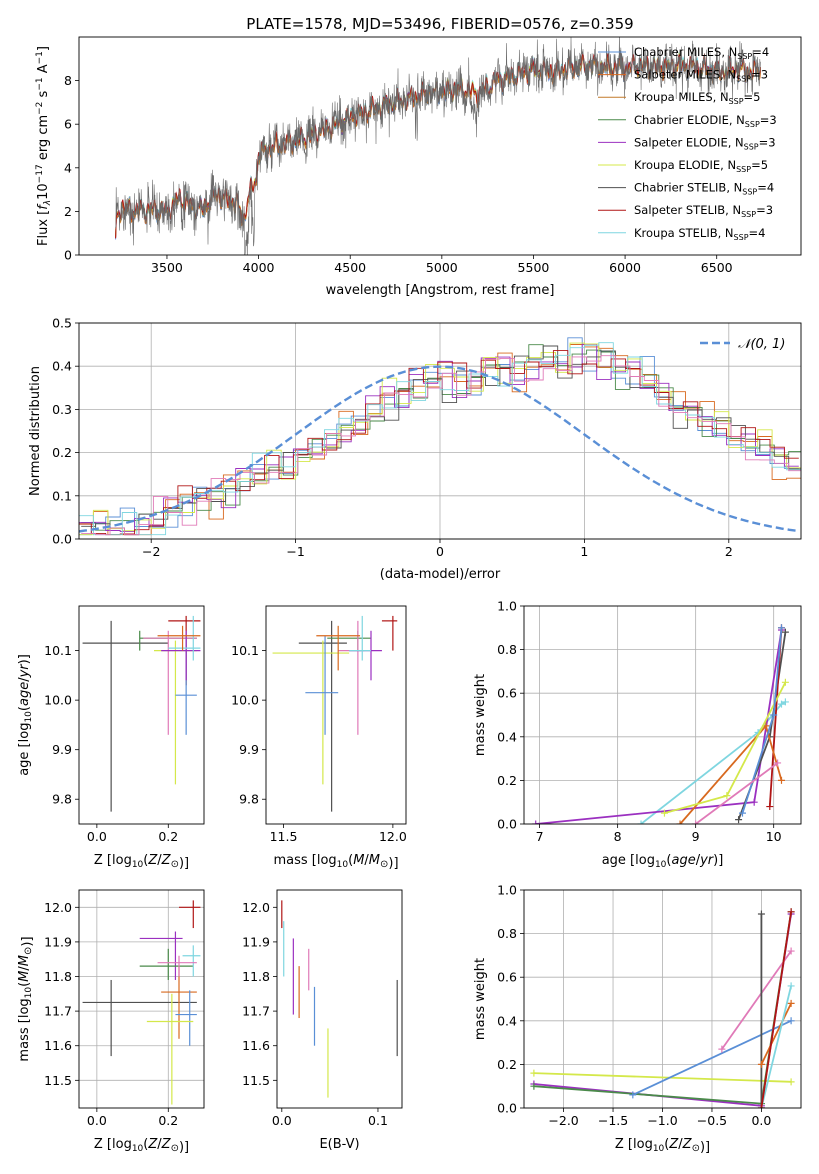 Image resolution: width=819 pixels, height=1174 pixels. I want to click on axis-ticks: −2.0 −1.5 −1.0 −0.5 0.0 0.0 0.2 0.4 0.6 0.8 1.0, so click(634, 1006).